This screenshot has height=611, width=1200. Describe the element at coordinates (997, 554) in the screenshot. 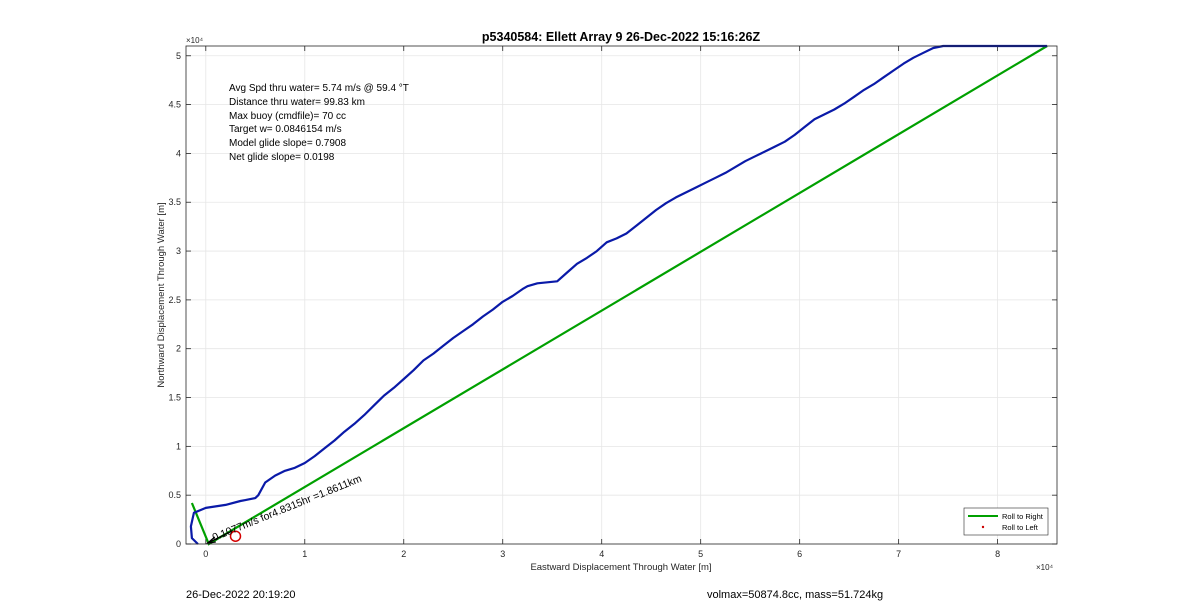

I see `x-tick-label: 8` at that location.